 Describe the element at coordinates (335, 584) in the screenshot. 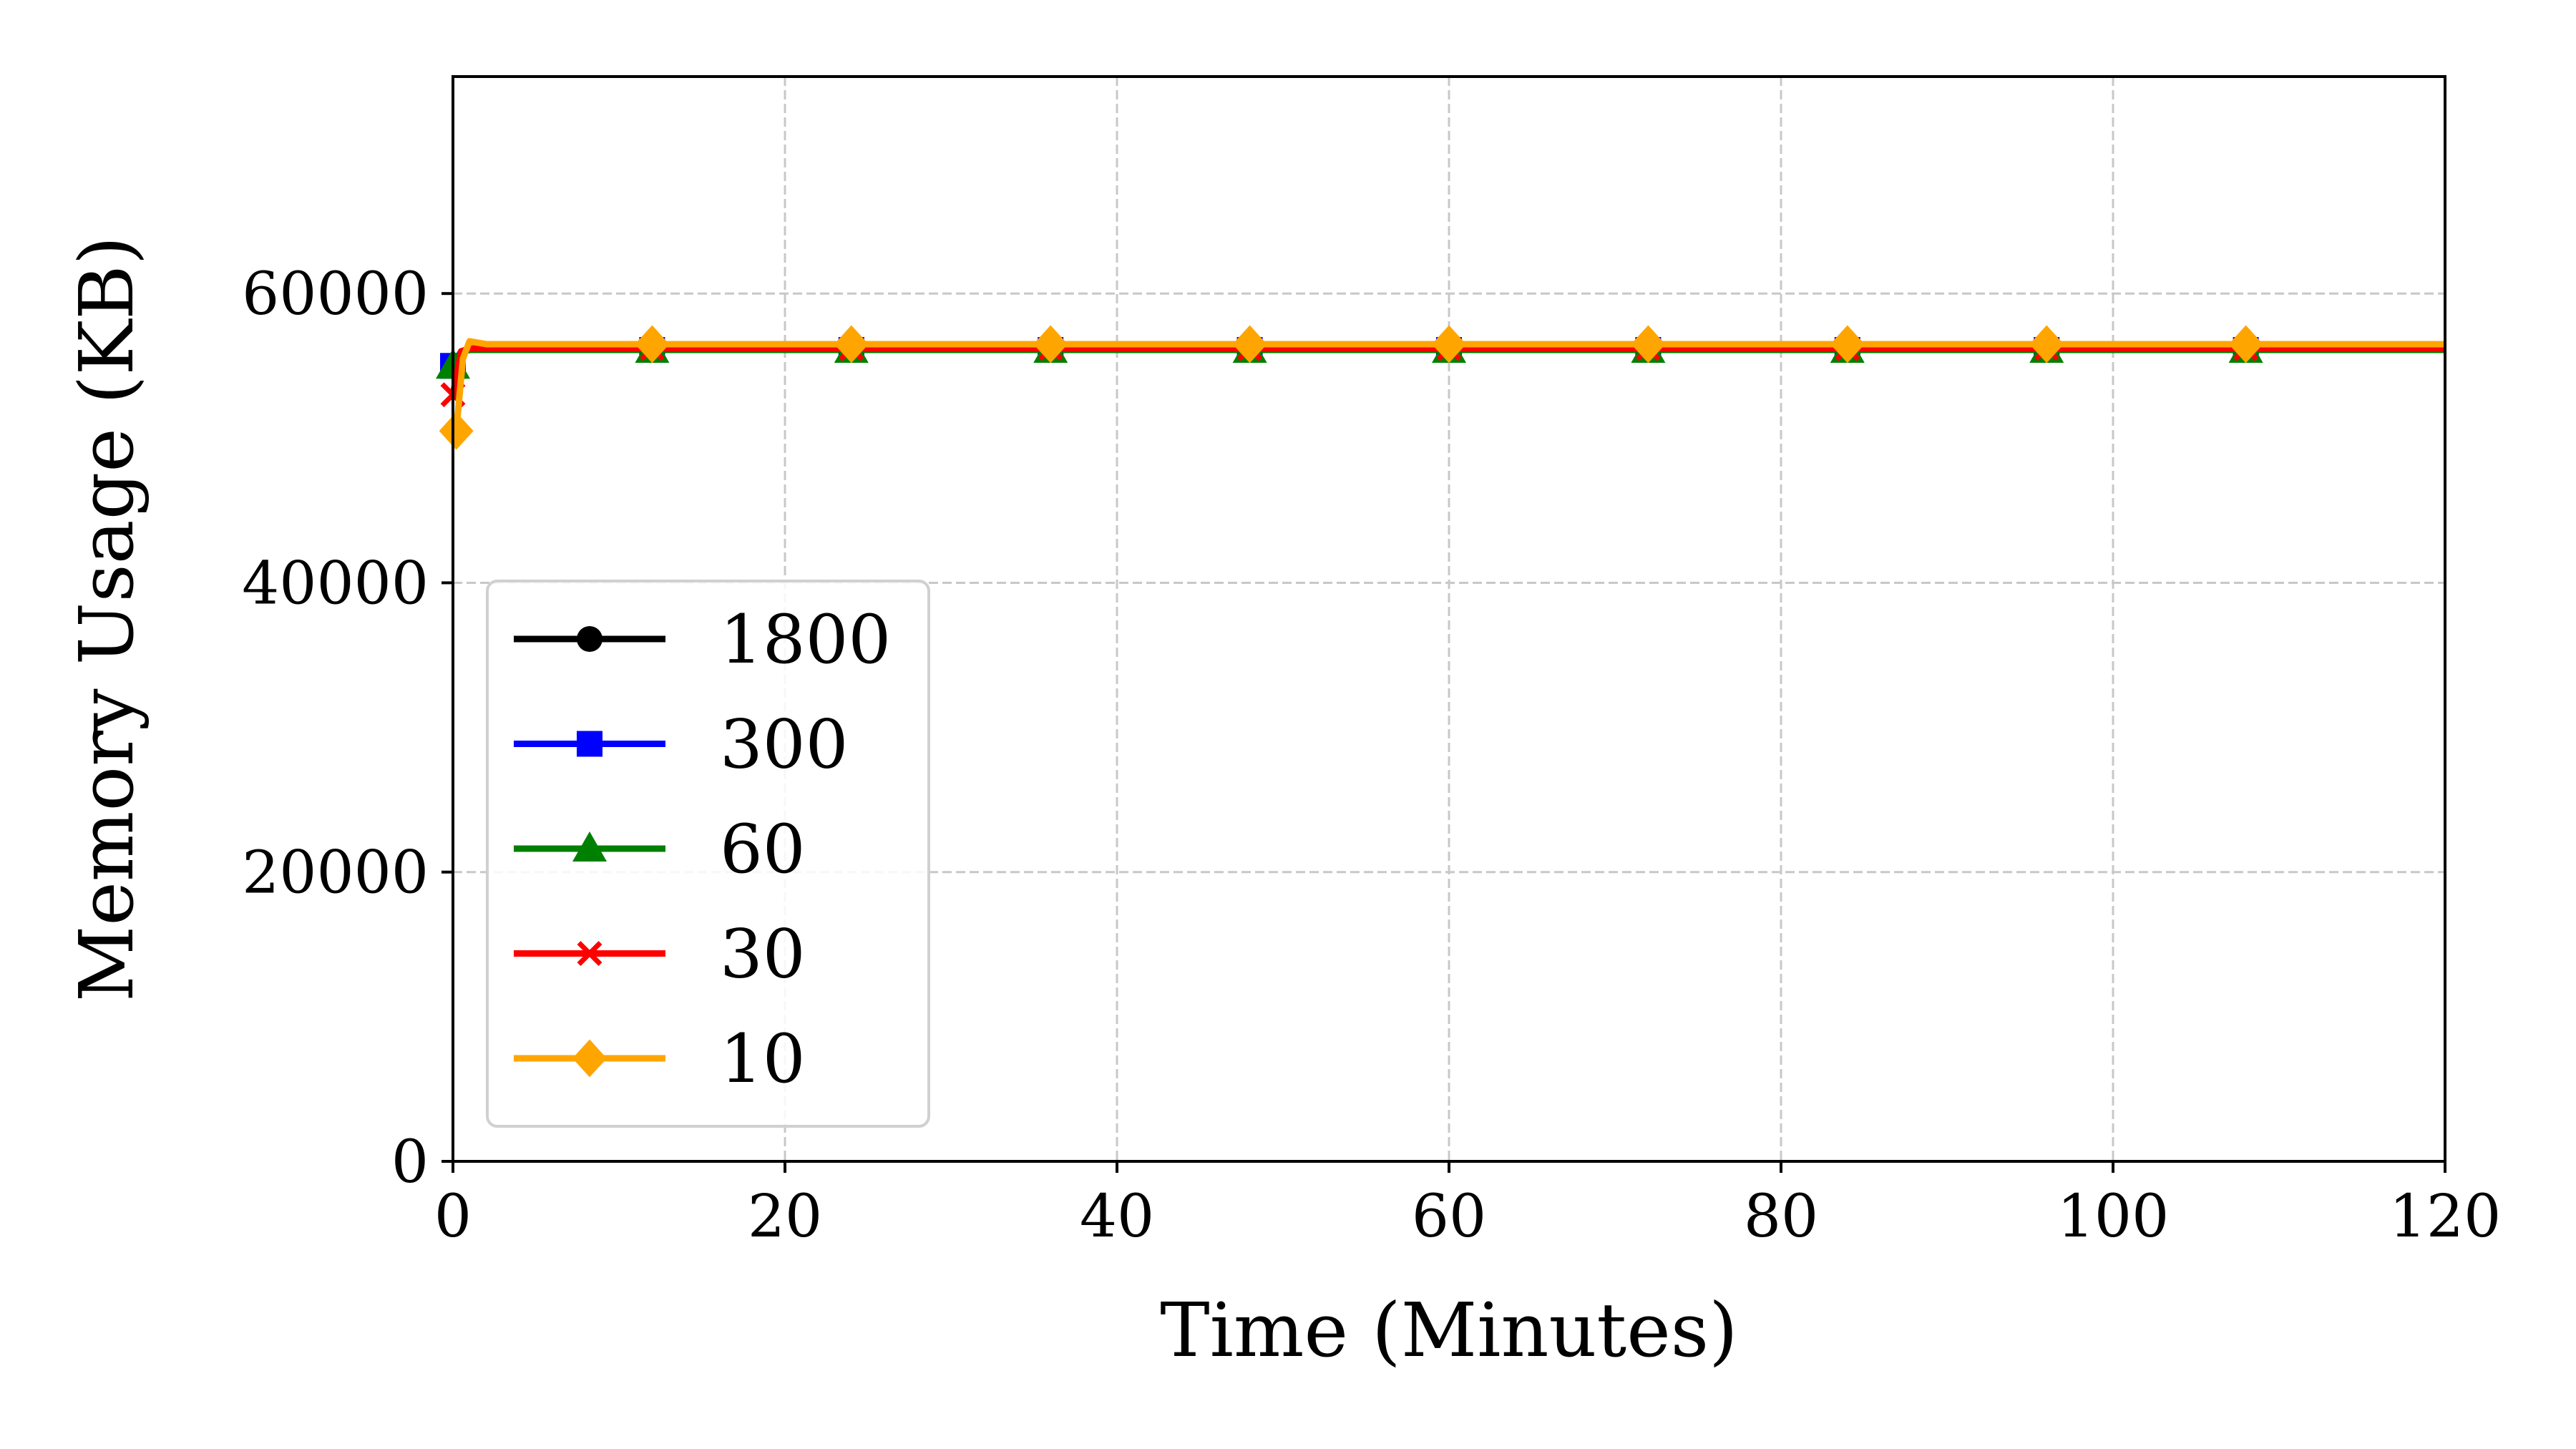

I see `y-tick-label: 40000` at that location.